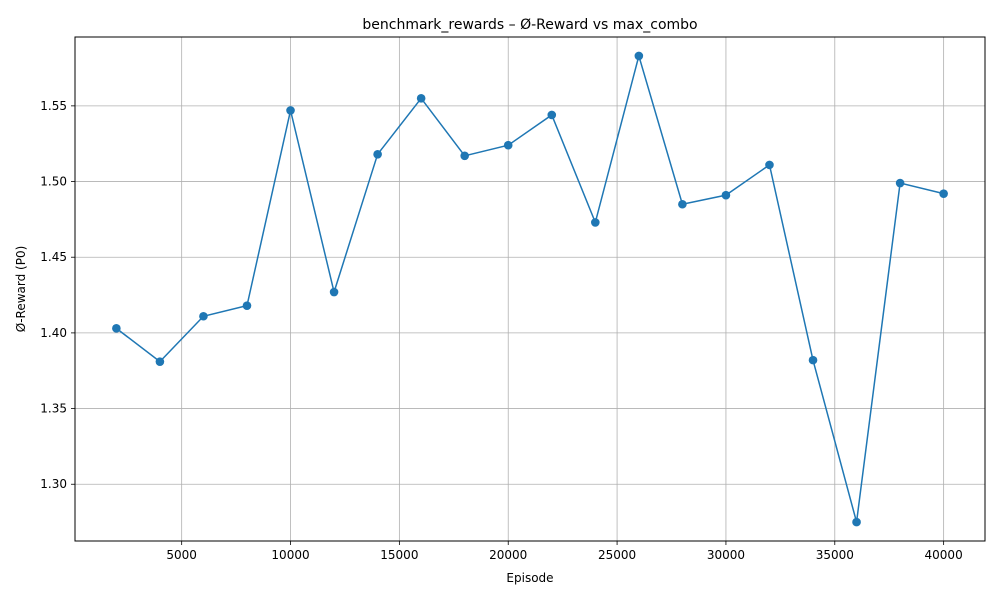  Describe the element at coordinates (53, 409) in the screenshot. I see `y-tick-label: 1.35` at that location.